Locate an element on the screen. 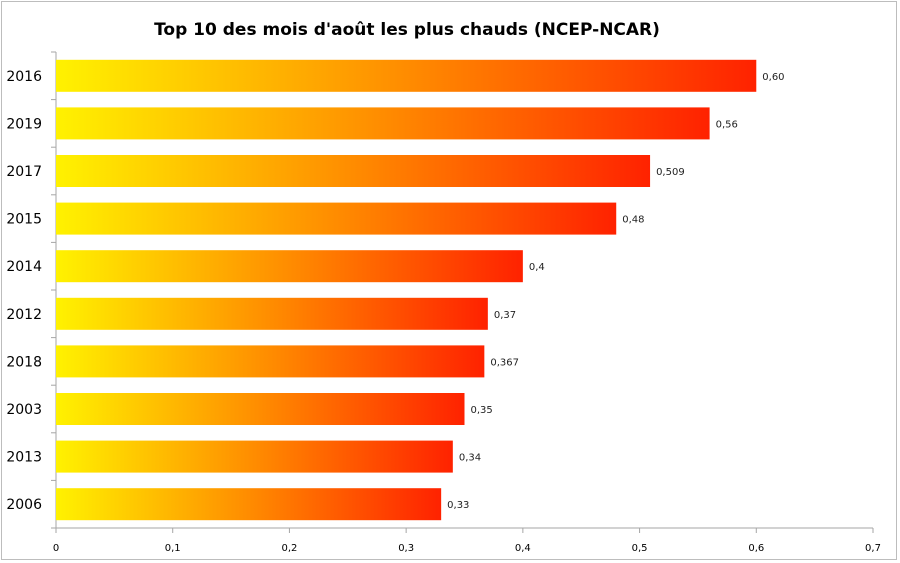  bar-2006 is located at coordinates (249, 504).